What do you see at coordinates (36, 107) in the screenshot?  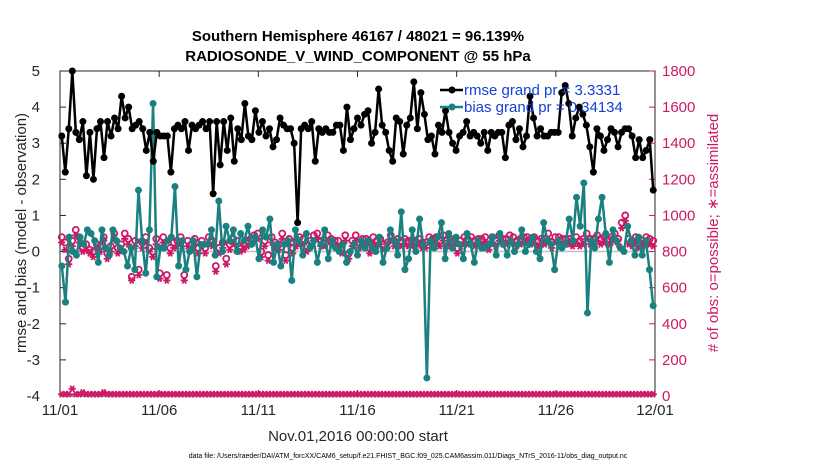 I see `y-tick-label: 4` at bounding box center [36, 107].